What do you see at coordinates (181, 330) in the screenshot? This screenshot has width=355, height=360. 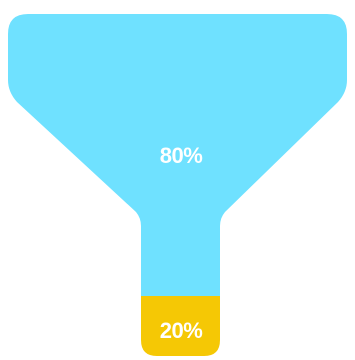 I see `funnel-segment-2-label: 20%` at bounding box center [181, 330].